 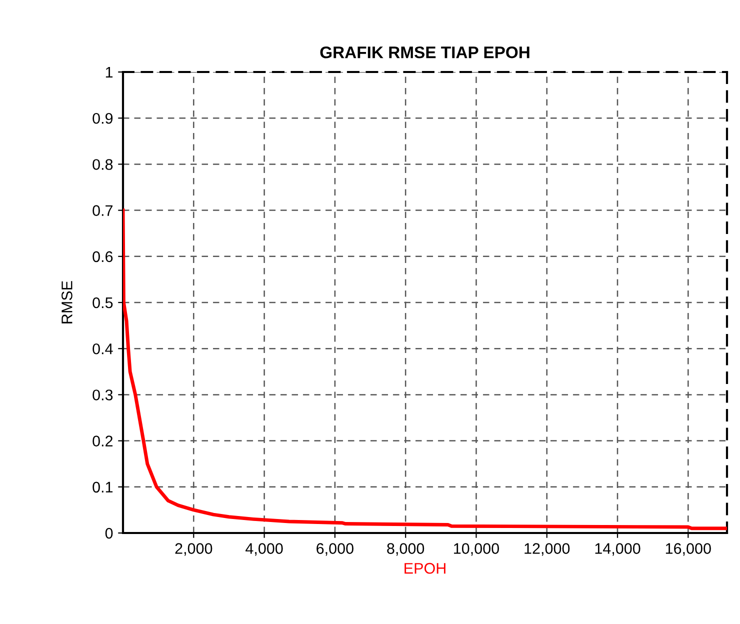 I want to click on y-tick-label: 0.9, so click(x=102, y=118).